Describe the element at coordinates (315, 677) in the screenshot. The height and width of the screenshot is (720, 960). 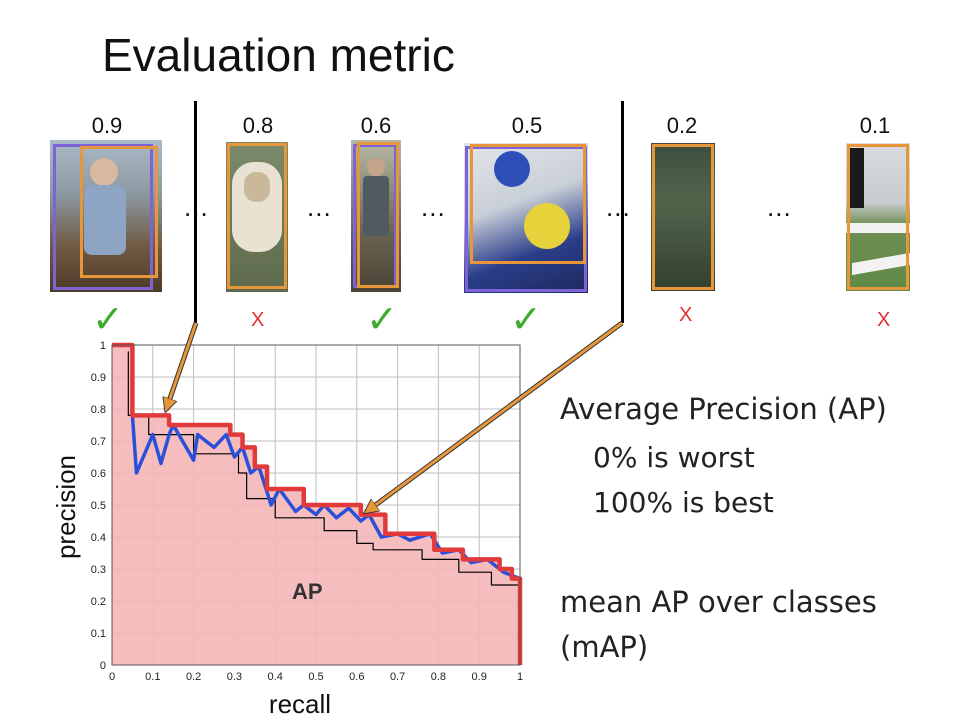
I see `x-tick-label: 0.5` at that location.